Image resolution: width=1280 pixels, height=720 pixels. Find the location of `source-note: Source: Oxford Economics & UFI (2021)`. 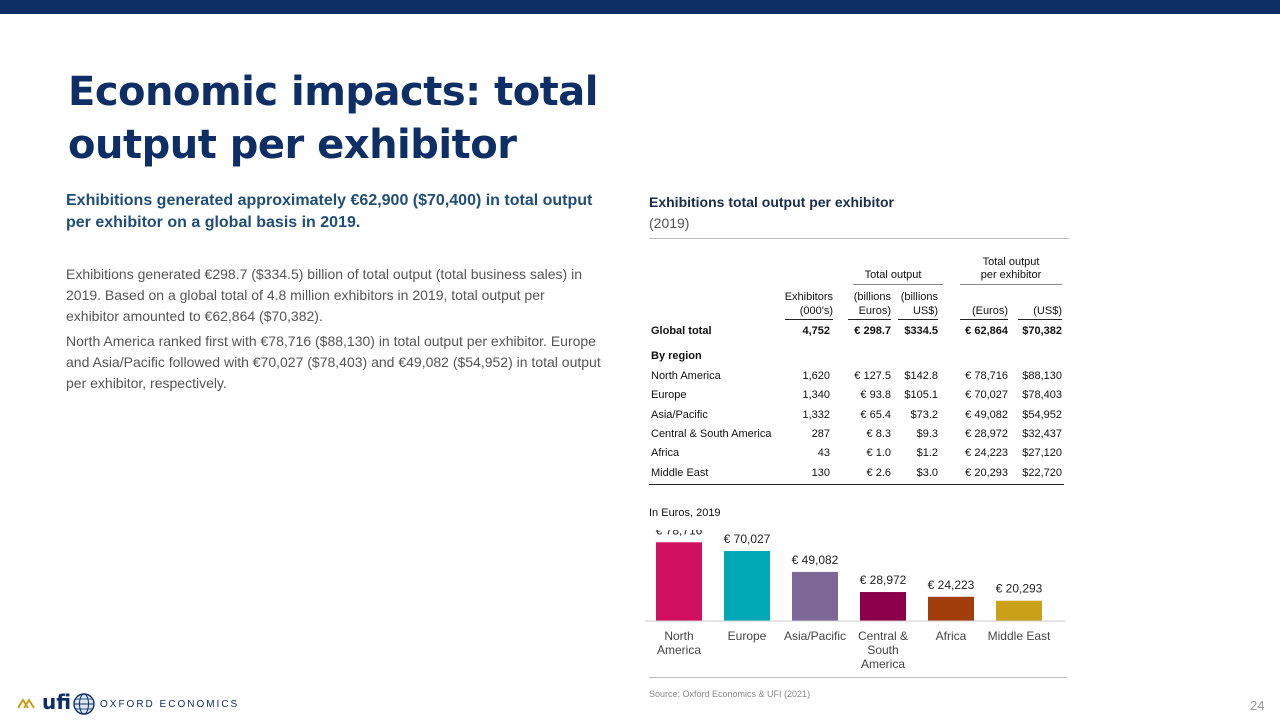

source-note: Source: Oxford Economics & UFI (2021) is located at coordinates (730, 694).